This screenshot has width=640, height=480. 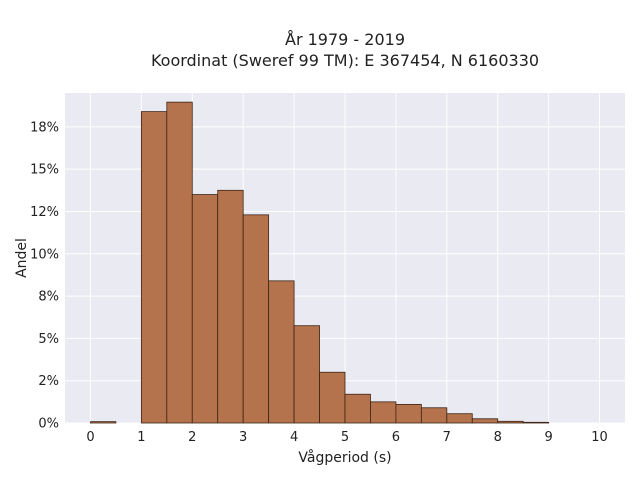 I want to click on y-tick-label: 15%, so click(x=44, y=170).